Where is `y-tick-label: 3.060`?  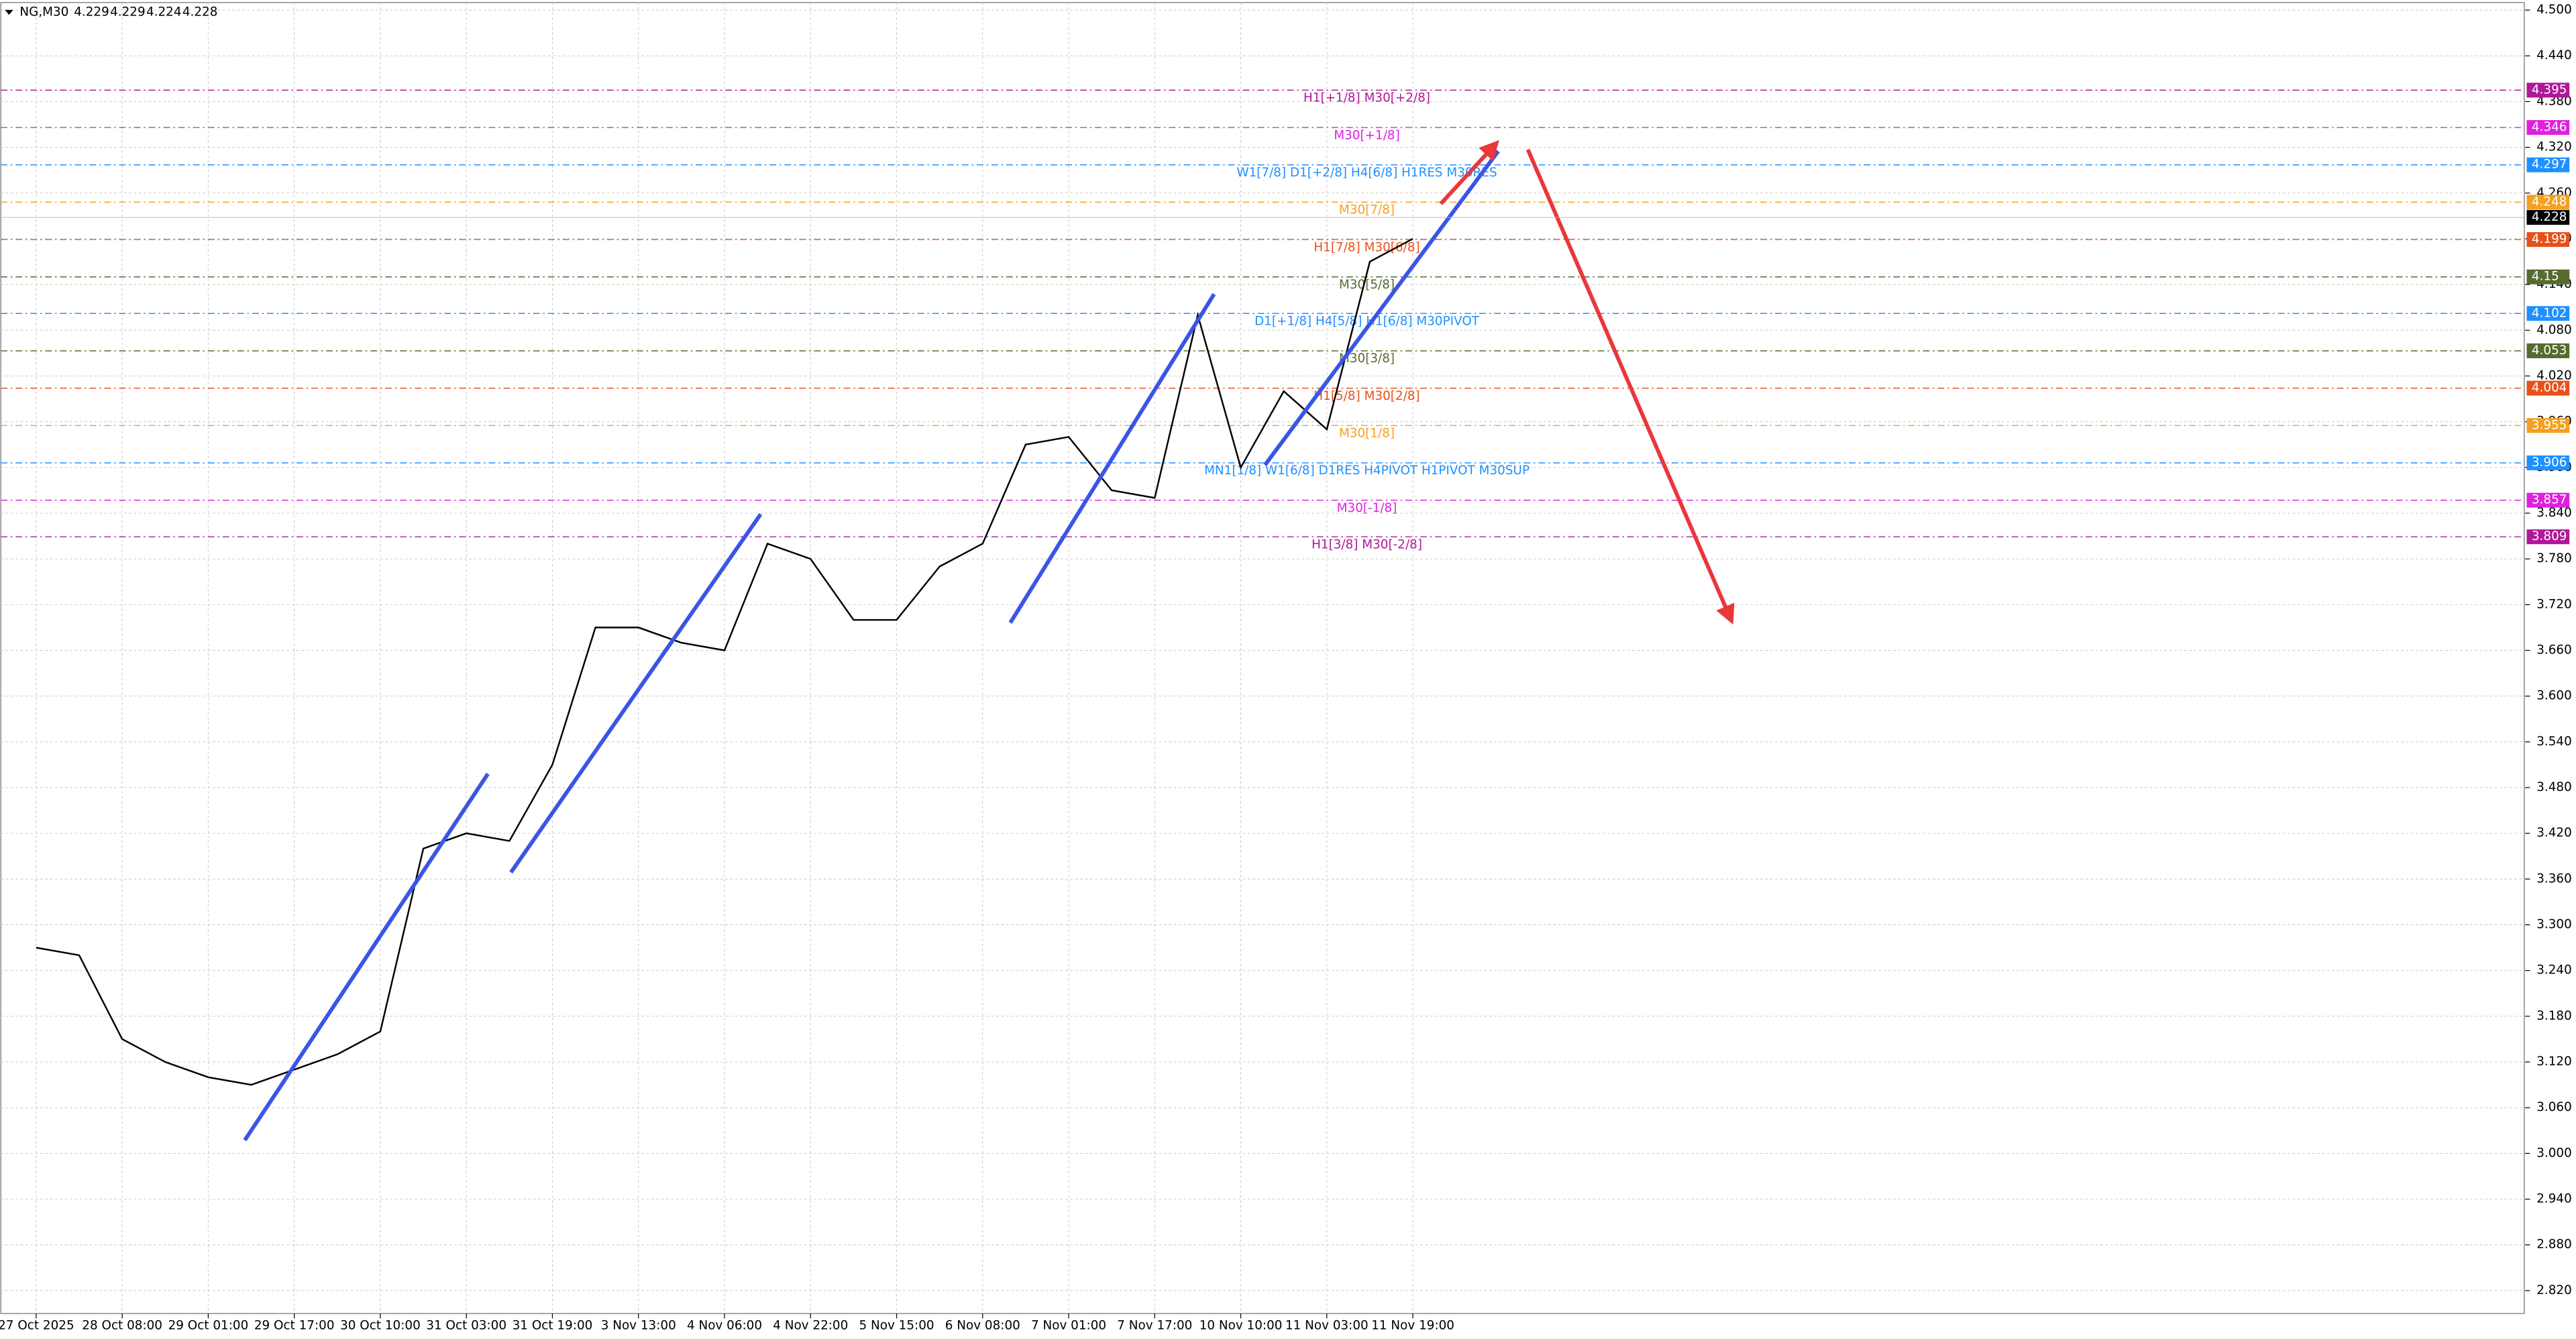 y-tick-label: 3.060 is located at coordinates (2554, 1107).